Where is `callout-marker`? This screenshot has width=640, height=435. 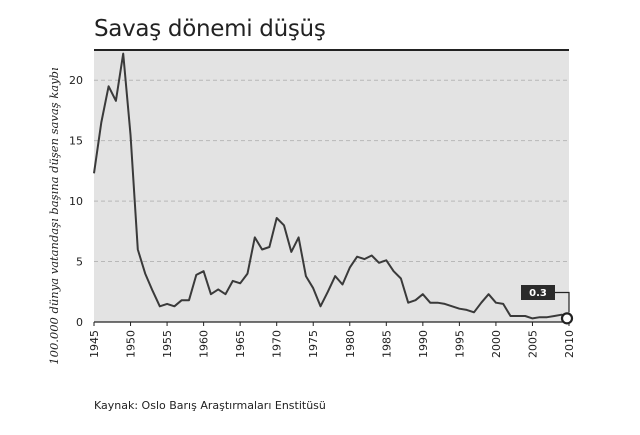
callout-marker is located at coordinates (567, 318).